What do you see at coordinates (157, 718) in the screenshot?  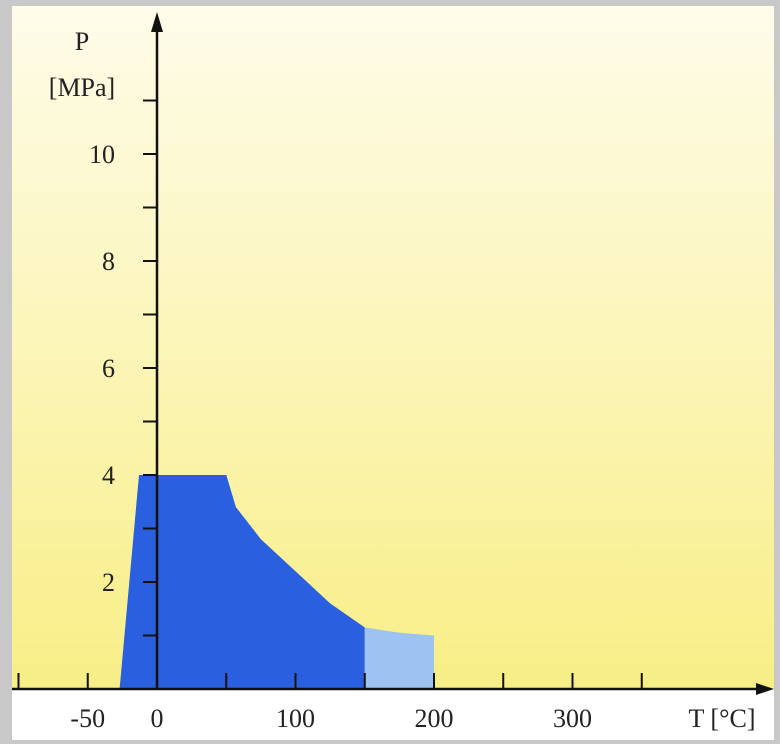 I see `x-tick-label: 0` at bounding box center [157, 718].